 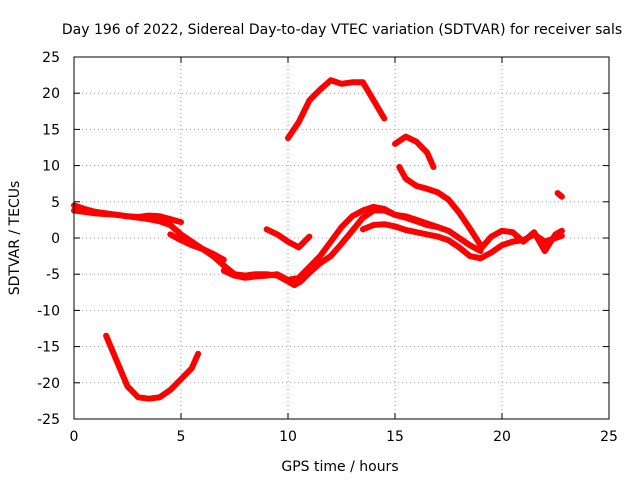 What do you see at coordinates (48, 384) in the screenshot?
I see `y-tick-label: -20` at bounding box center [48, 384].